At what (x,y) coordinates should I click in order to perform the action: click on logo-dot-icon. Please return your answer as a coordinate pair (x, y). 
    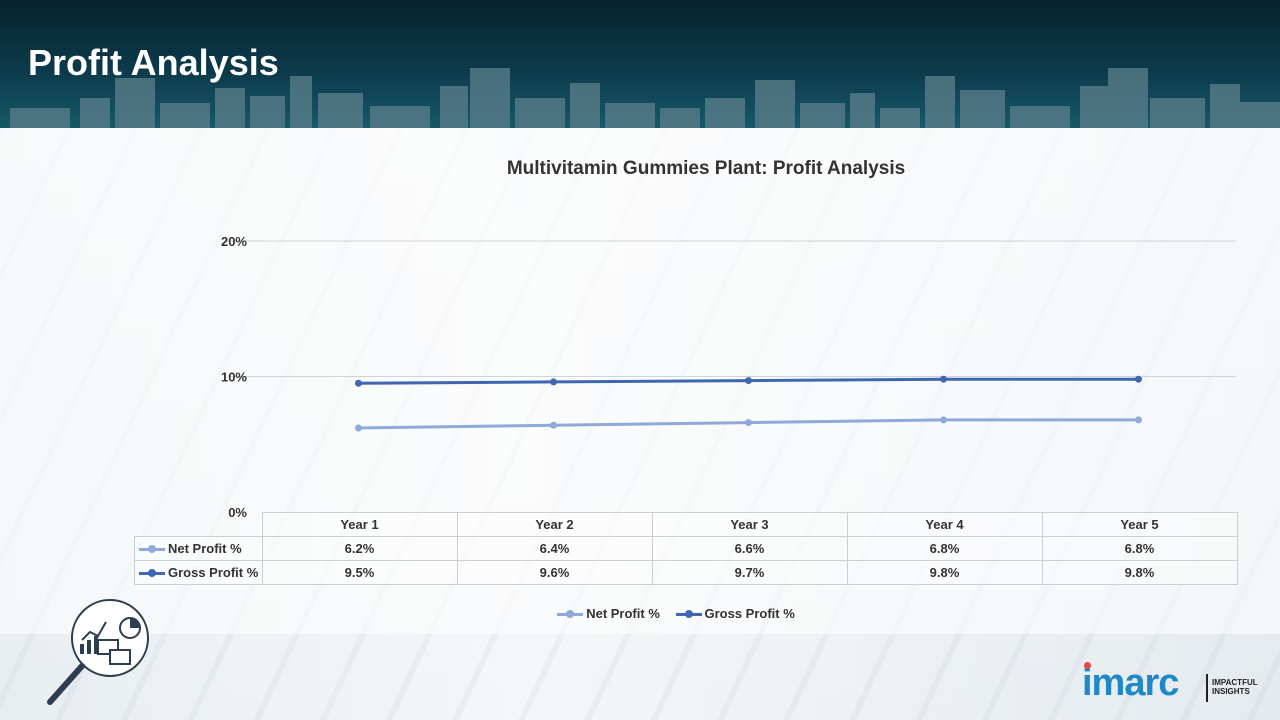
    Looking at the image, I should click on (1087, 665).